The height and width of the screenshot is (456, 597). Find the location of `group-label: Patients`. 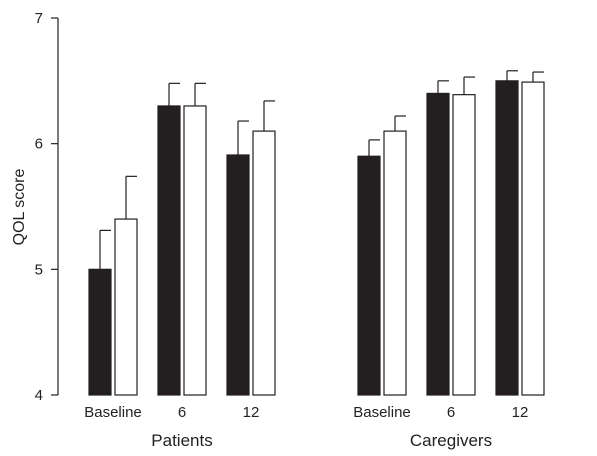

group-label: Patients is located at coordinates (181, 440).